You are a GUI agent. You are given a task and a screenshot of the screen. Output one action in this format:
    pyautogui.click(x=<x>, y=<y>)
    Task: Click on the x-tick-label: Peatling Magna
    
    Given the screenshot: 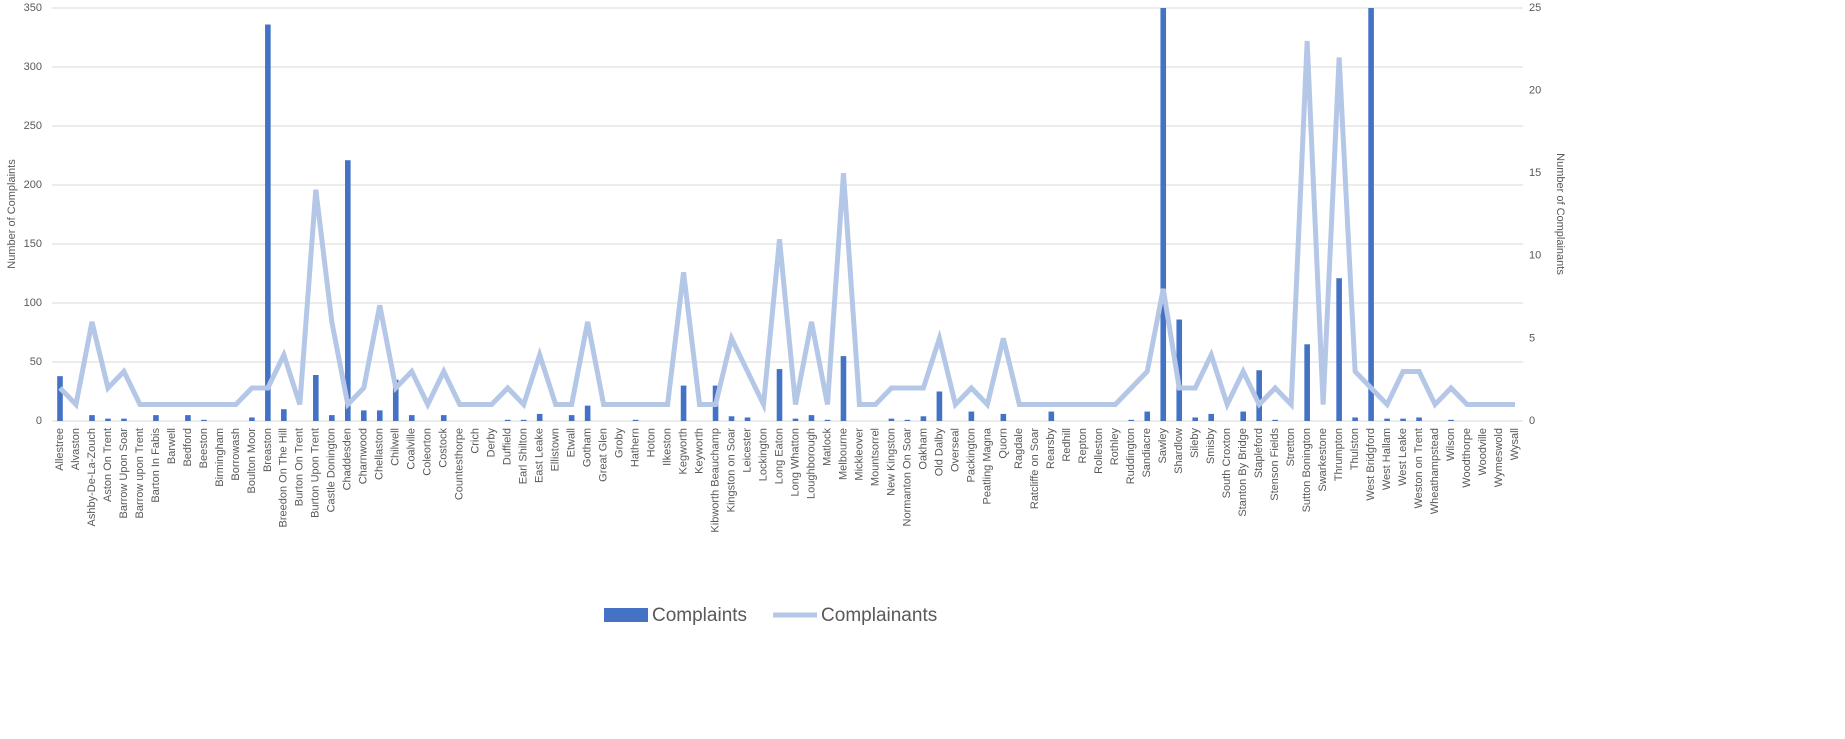 What is the action you would take?
    pyautogui.click(x=987, y=465)
    